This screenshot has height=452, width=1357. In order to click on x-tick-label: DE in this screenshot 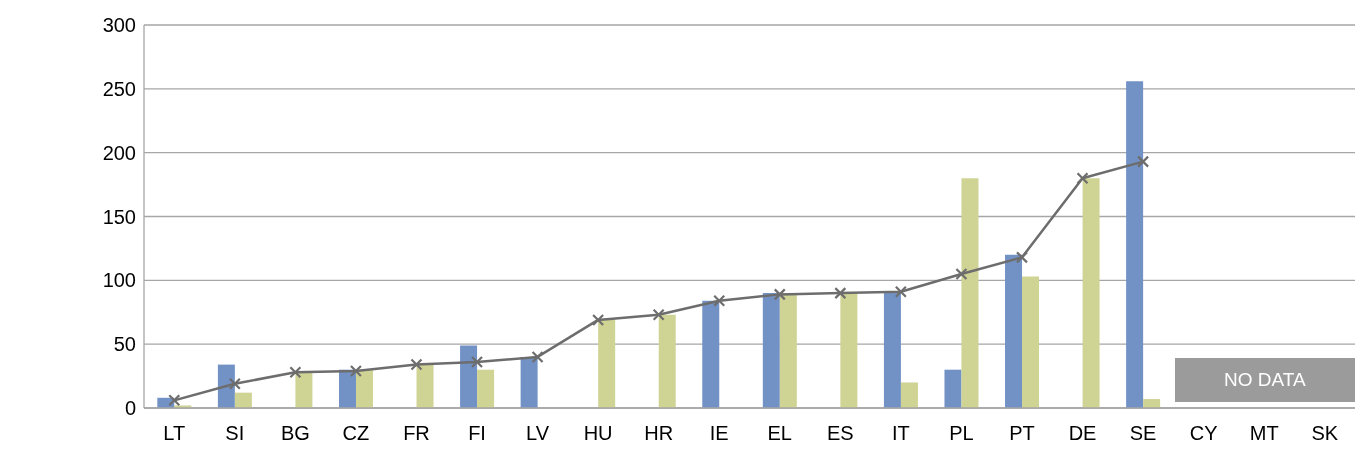, I will do `click(1082, 433)`.